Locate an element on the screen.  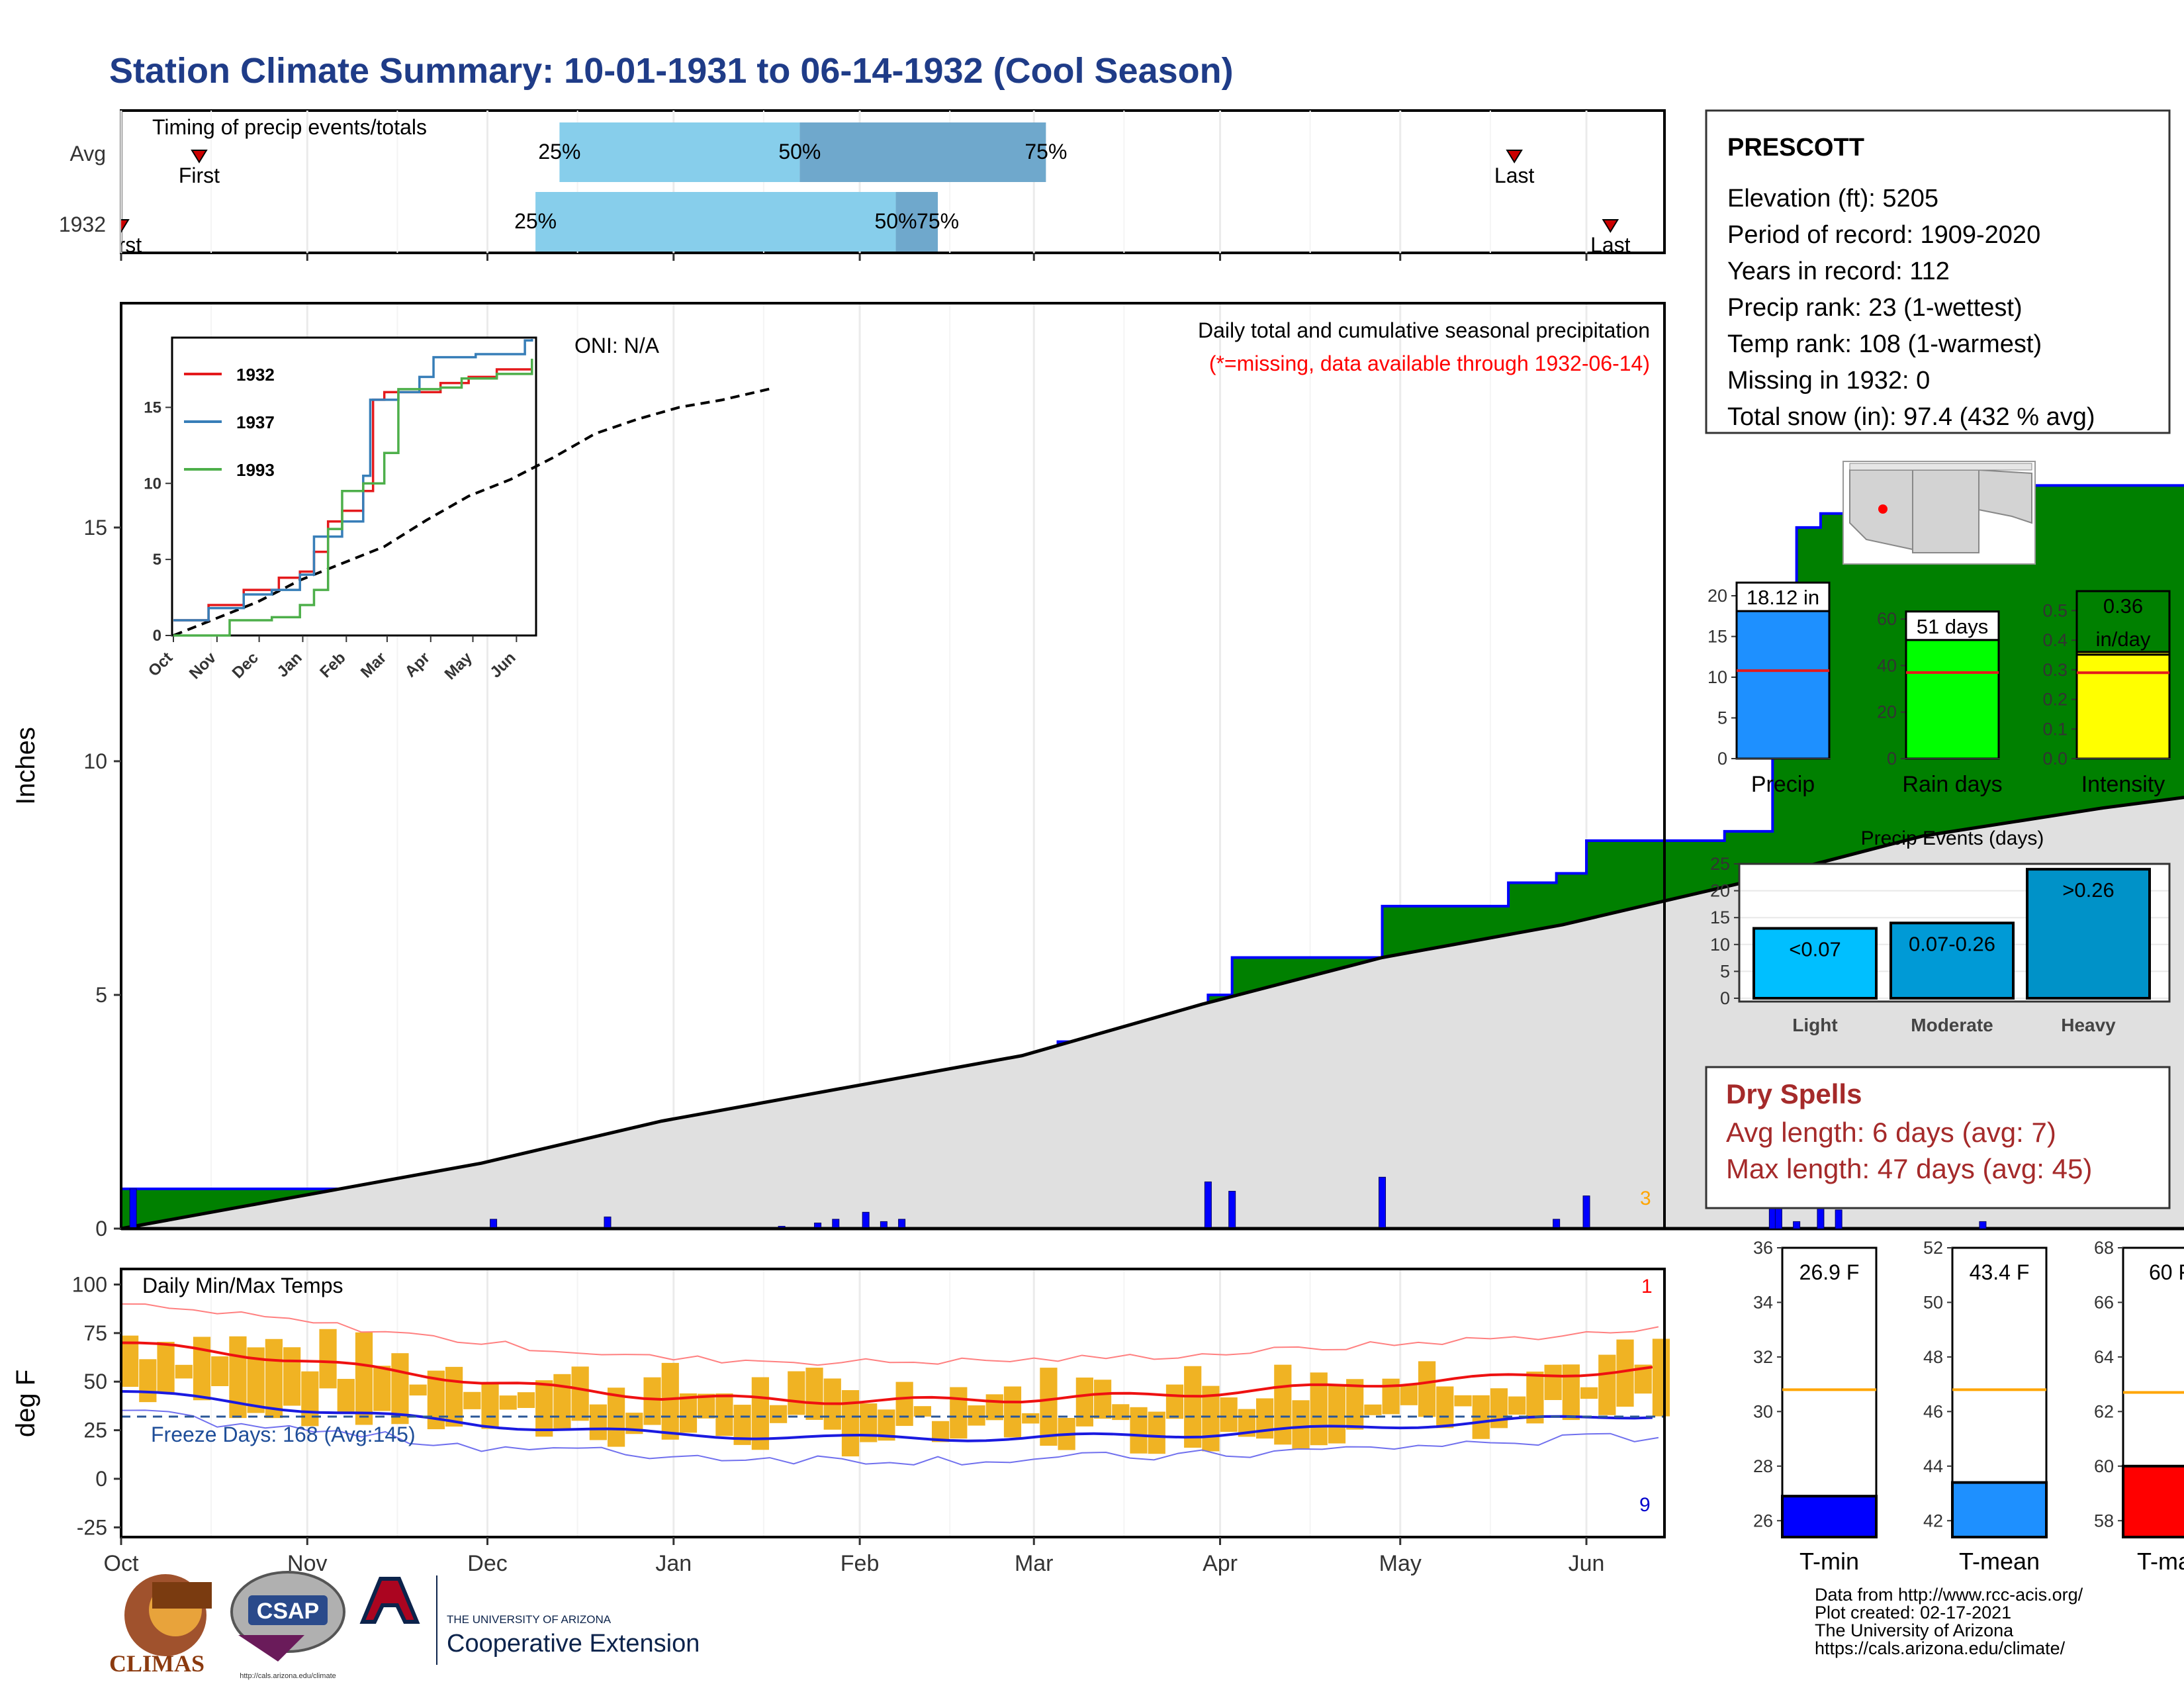
summary-y-label: 5 is located at coordinates (1722, 718).